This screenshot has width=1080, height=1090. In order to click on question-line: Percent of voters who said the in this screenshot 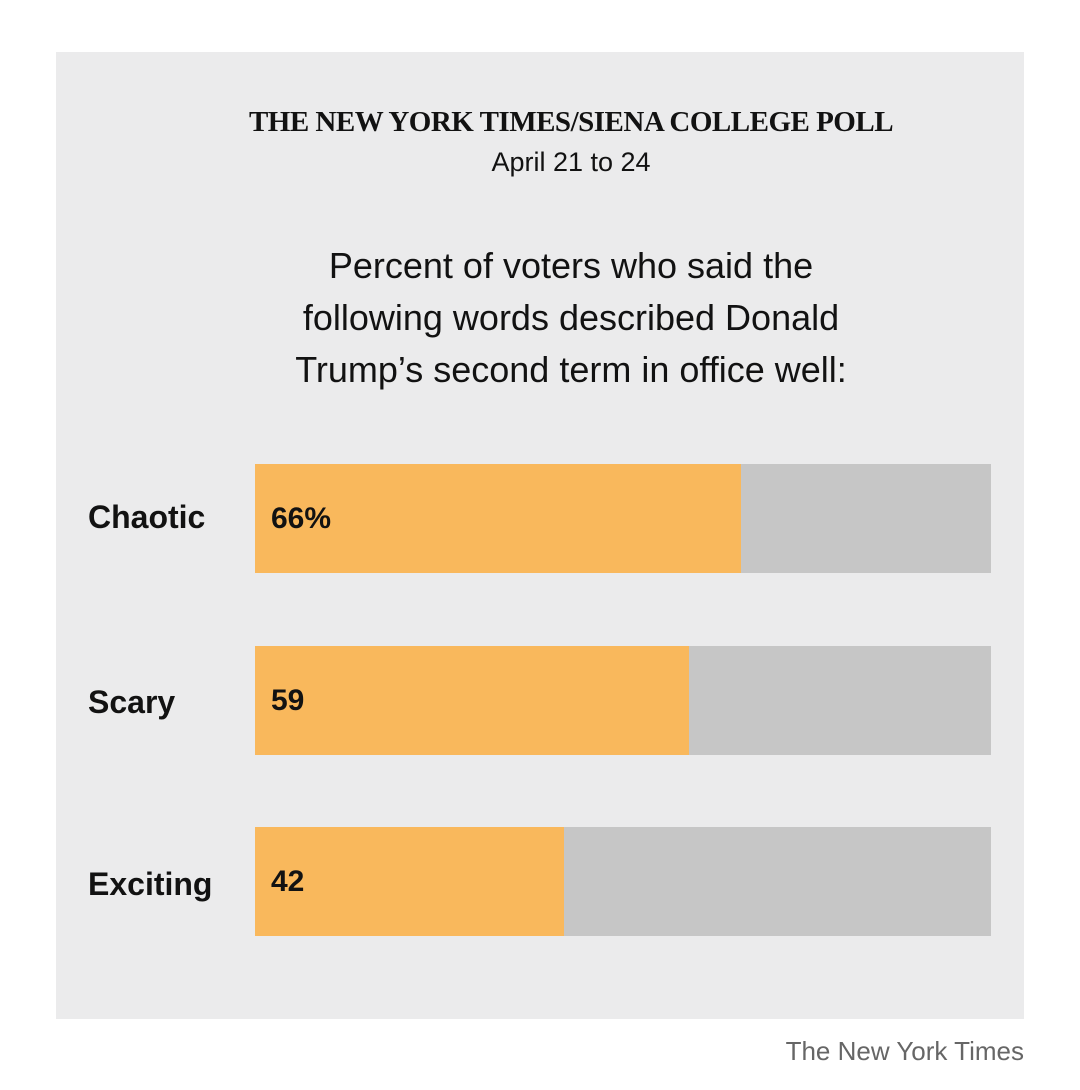, I will do `click(571, 265)`.